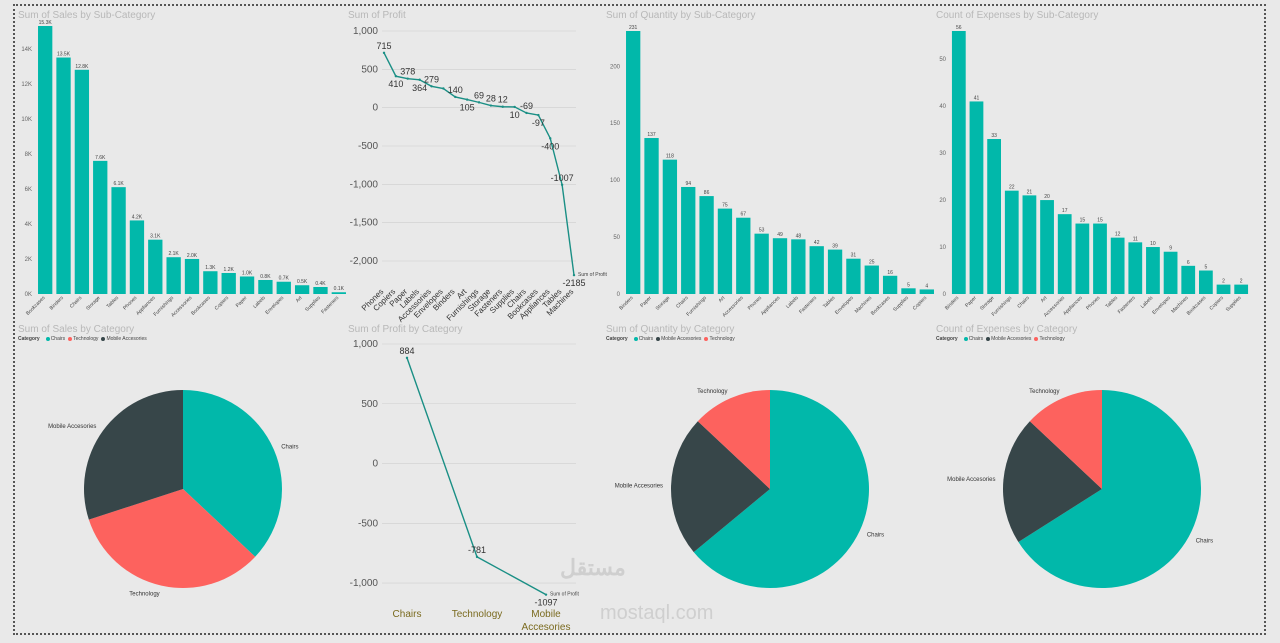 The image size is (1280, 643). What do you see at coordinates (86, 339) in the screenshot?
I see `legend-item: Technology` at bounding box center [86, 339].